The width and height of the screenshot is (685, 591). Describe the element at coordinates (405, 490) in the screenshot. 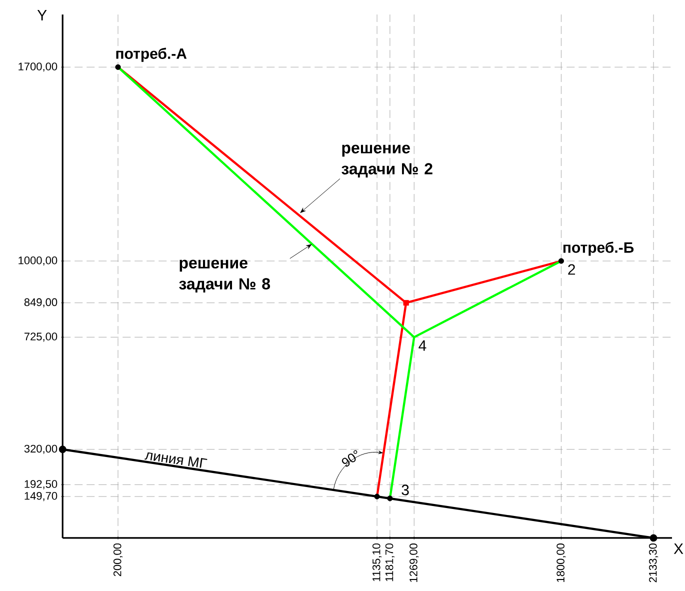

I see `annotation: 3` at that location.